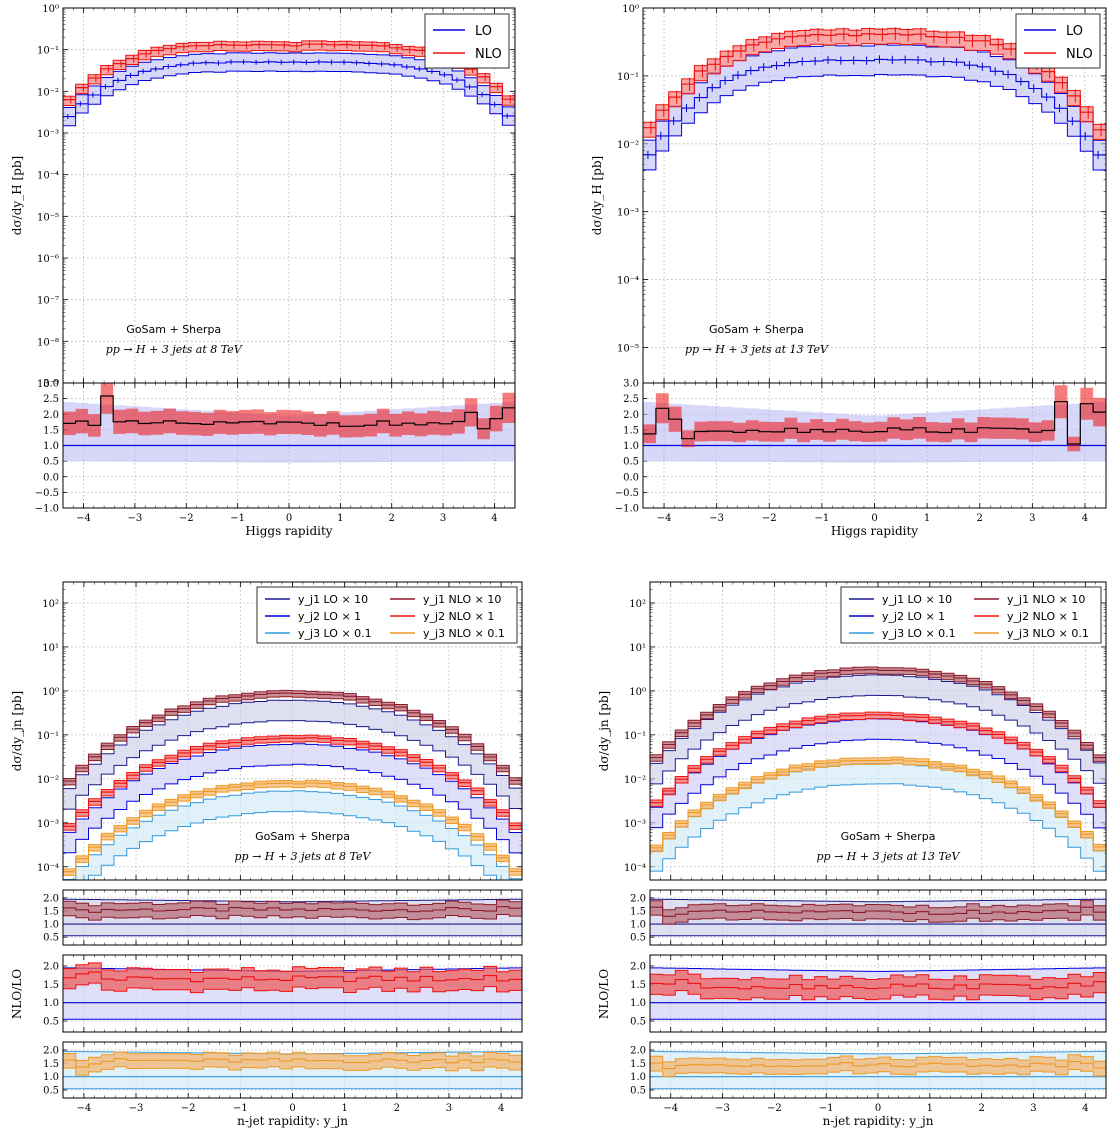  Describe the element at coordinates (913, 616) in the screenshot. I see `legend-label: y_j2 LO × 1` at that location.